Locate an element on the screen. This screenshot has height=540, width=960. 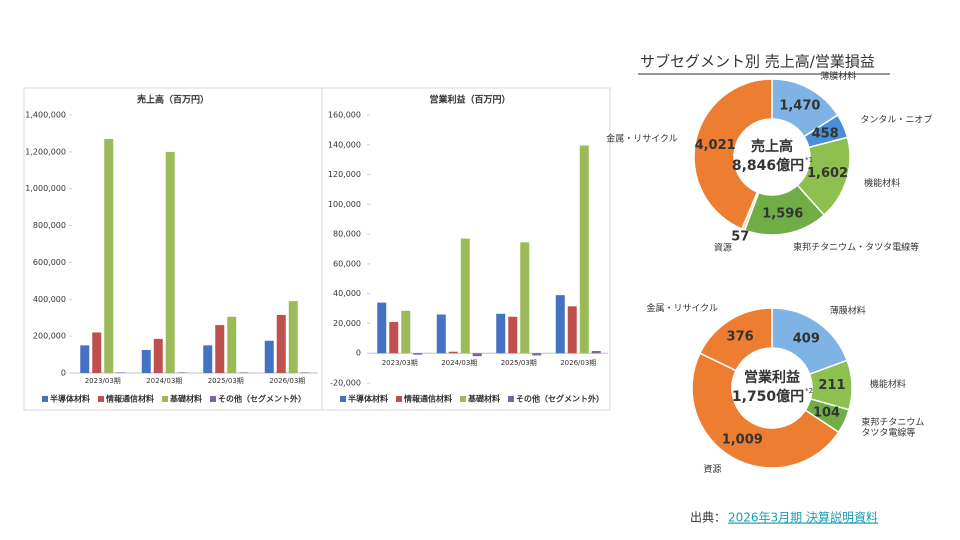
segment-title: サブセグメント別 売上高/営業損益 is located at coordinates (757, 62).